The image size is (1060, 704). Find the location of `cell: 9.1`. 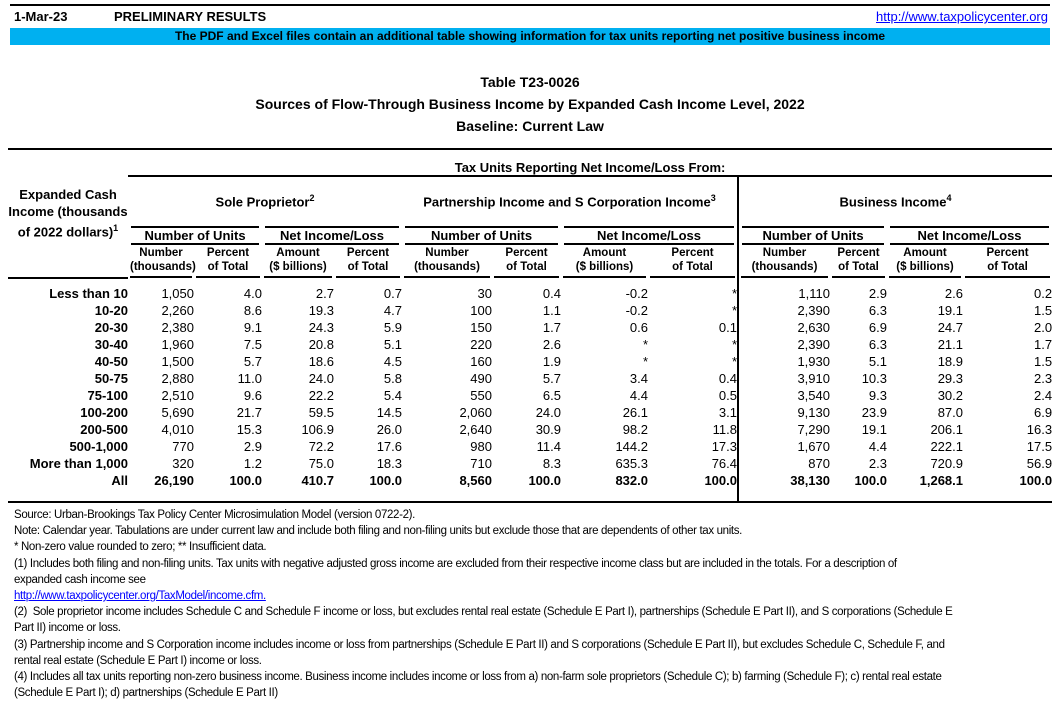

cell: 9.1 is located at coordinates (252, 327).